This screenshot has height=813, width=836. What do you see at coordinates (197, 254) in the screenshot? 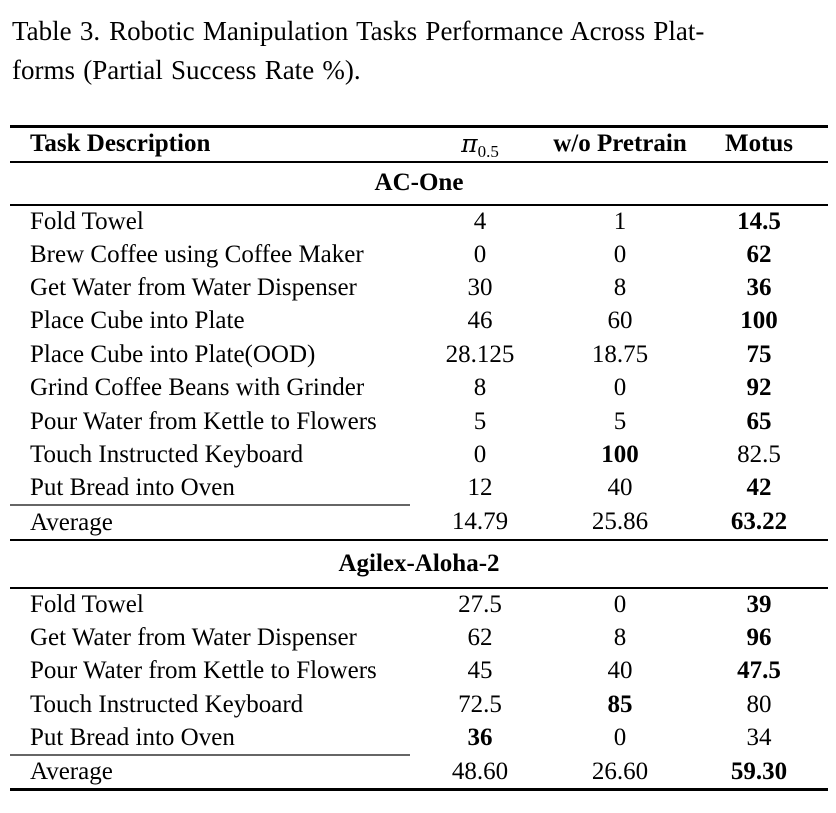
I see `task-cell: Brew Coffee using Coffee Maker` at bounding box center [197, 254].